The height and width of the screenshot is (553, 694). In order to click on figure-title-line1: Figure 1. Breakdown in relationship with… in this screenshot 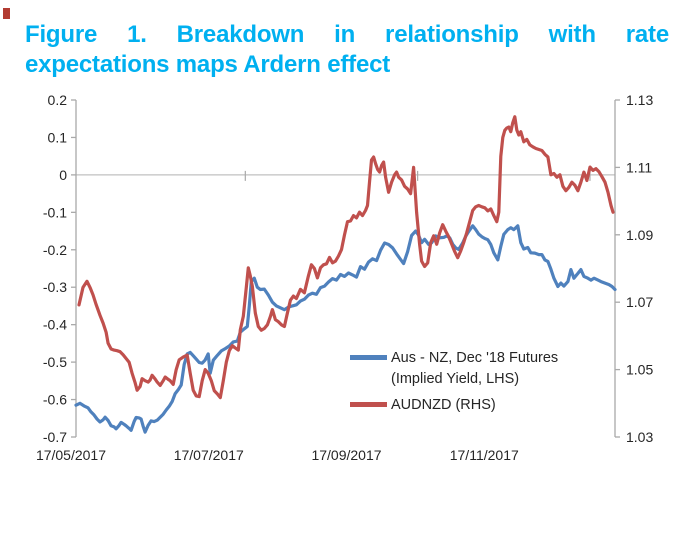, I will do `click(347, 34)`.